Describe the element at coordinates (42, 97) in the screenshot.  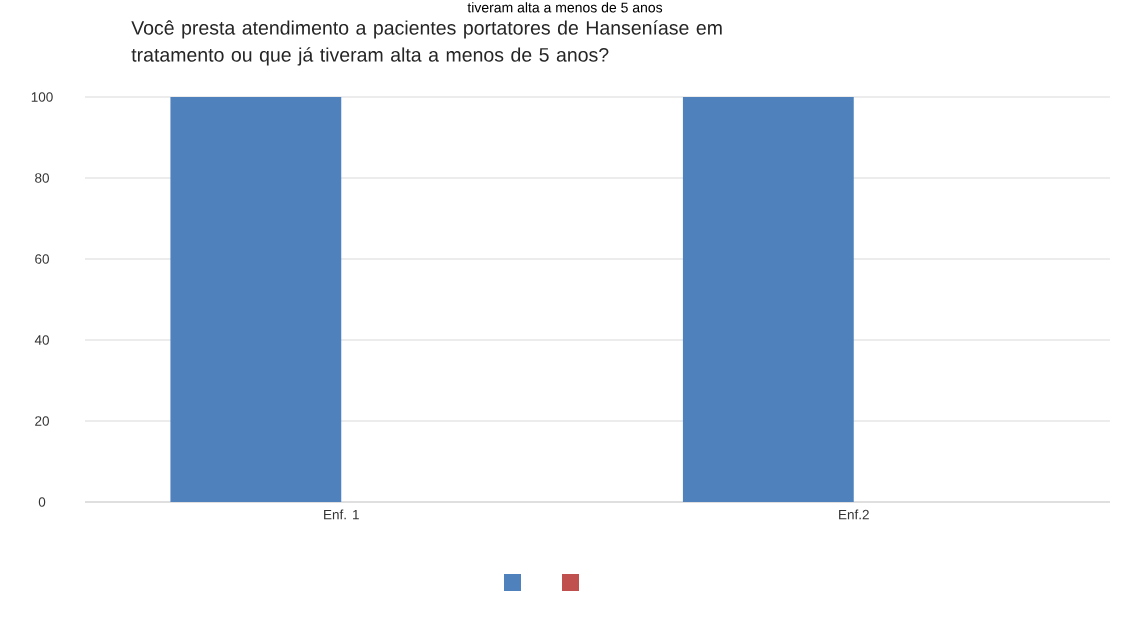
I see `y-tick-label: 100` at that location.